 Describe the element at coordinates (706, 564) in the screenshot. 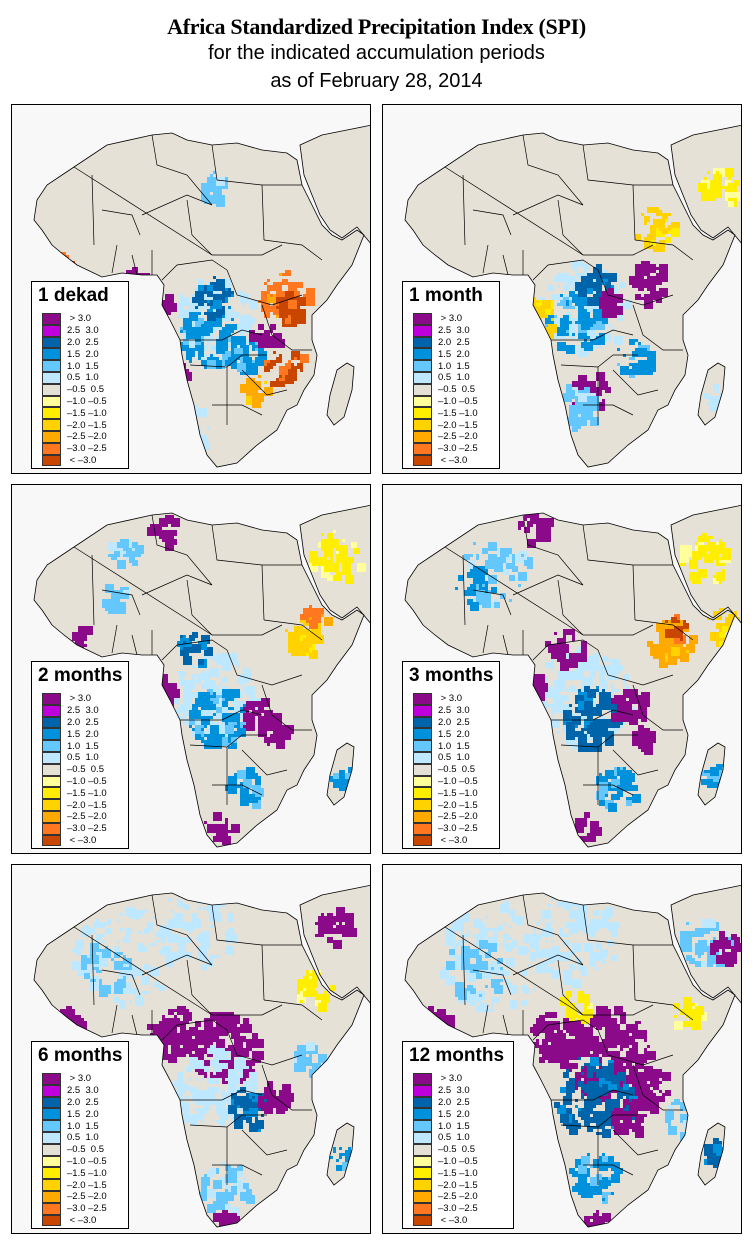

I see `arabia-landmass` at that location.